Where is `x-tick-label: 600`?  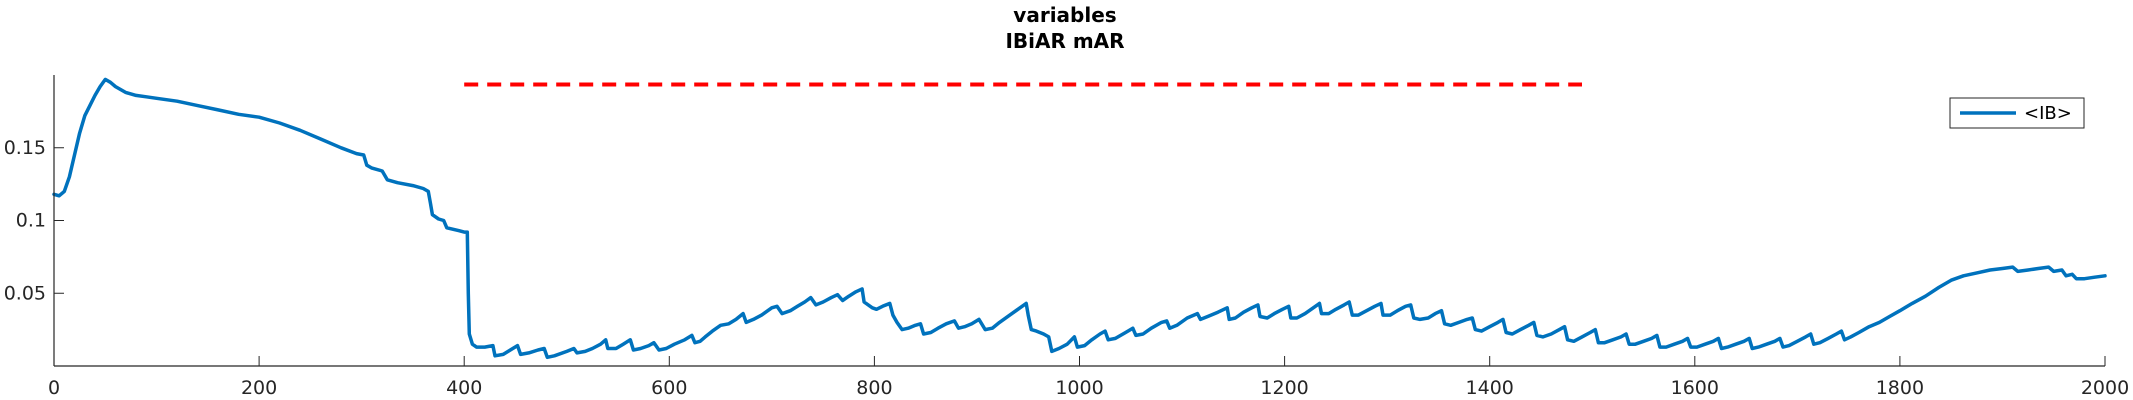 x-tick-label: 600 is located at coordinates (669, 388).